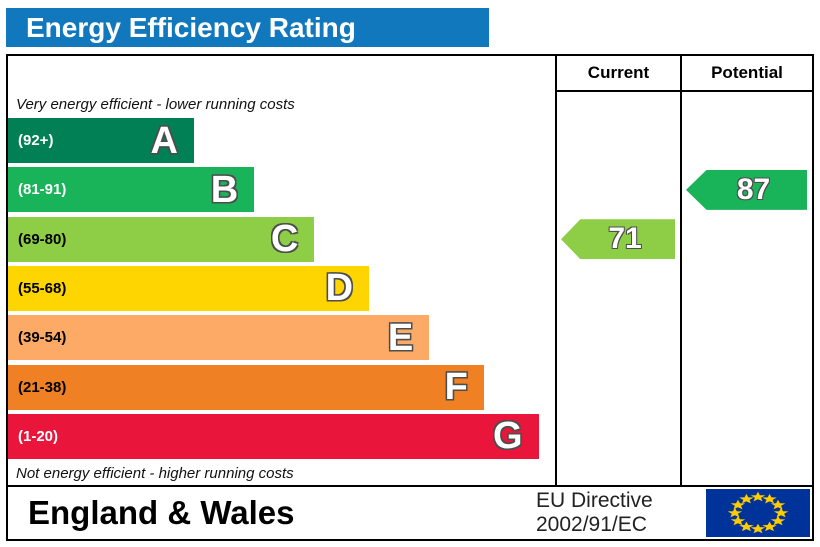  Describe the element at coordinates (246, 387) in the screenshot. I see `band-bar-f: (21-38) F` at that location.